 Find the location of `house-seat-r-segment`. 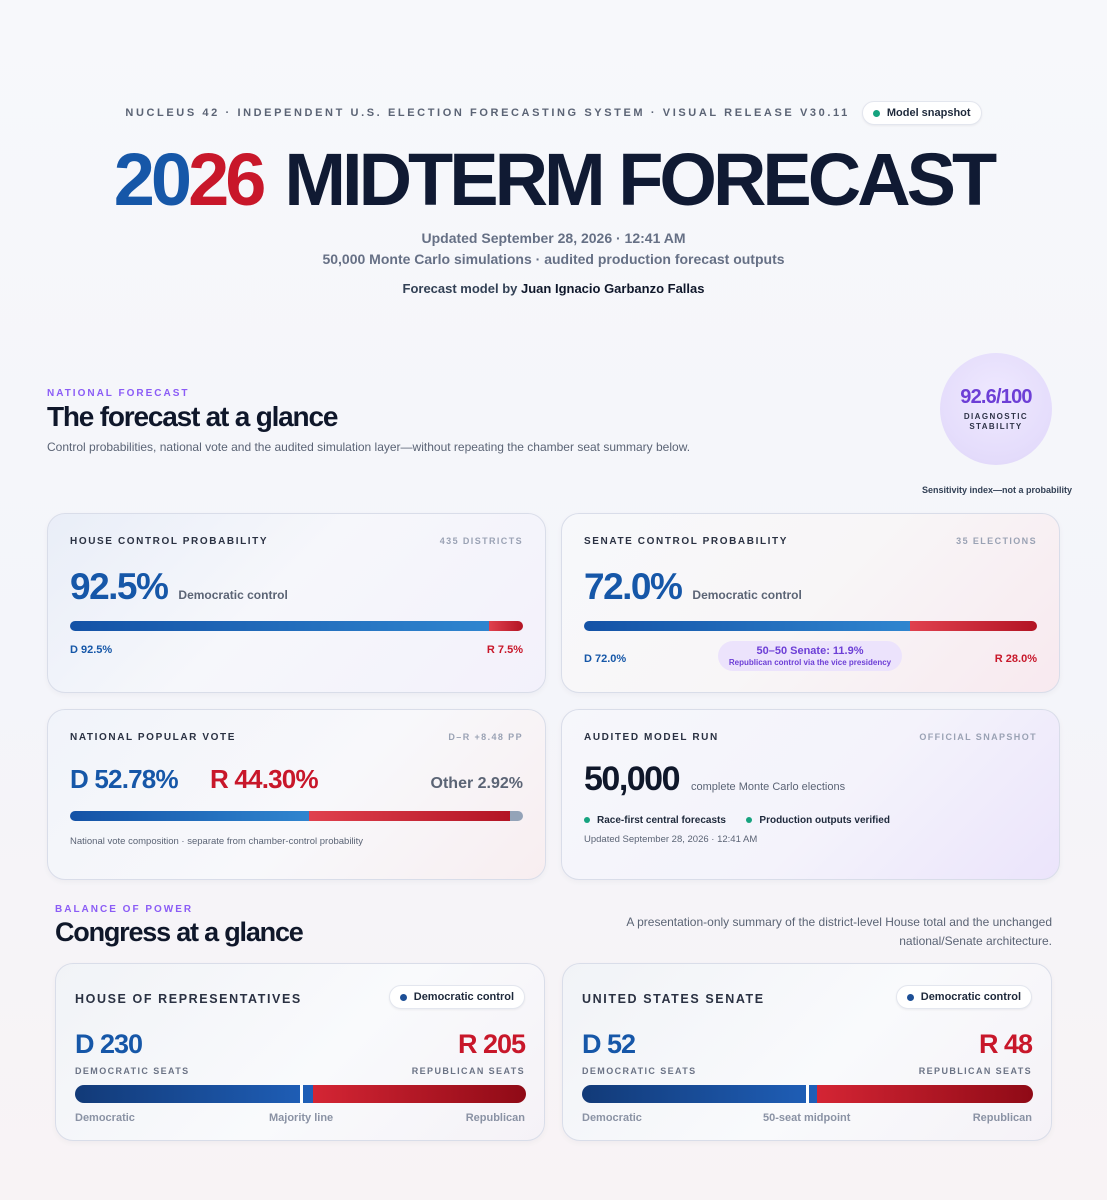

house-seat-r-segment is located at coordinates (419, 1094).